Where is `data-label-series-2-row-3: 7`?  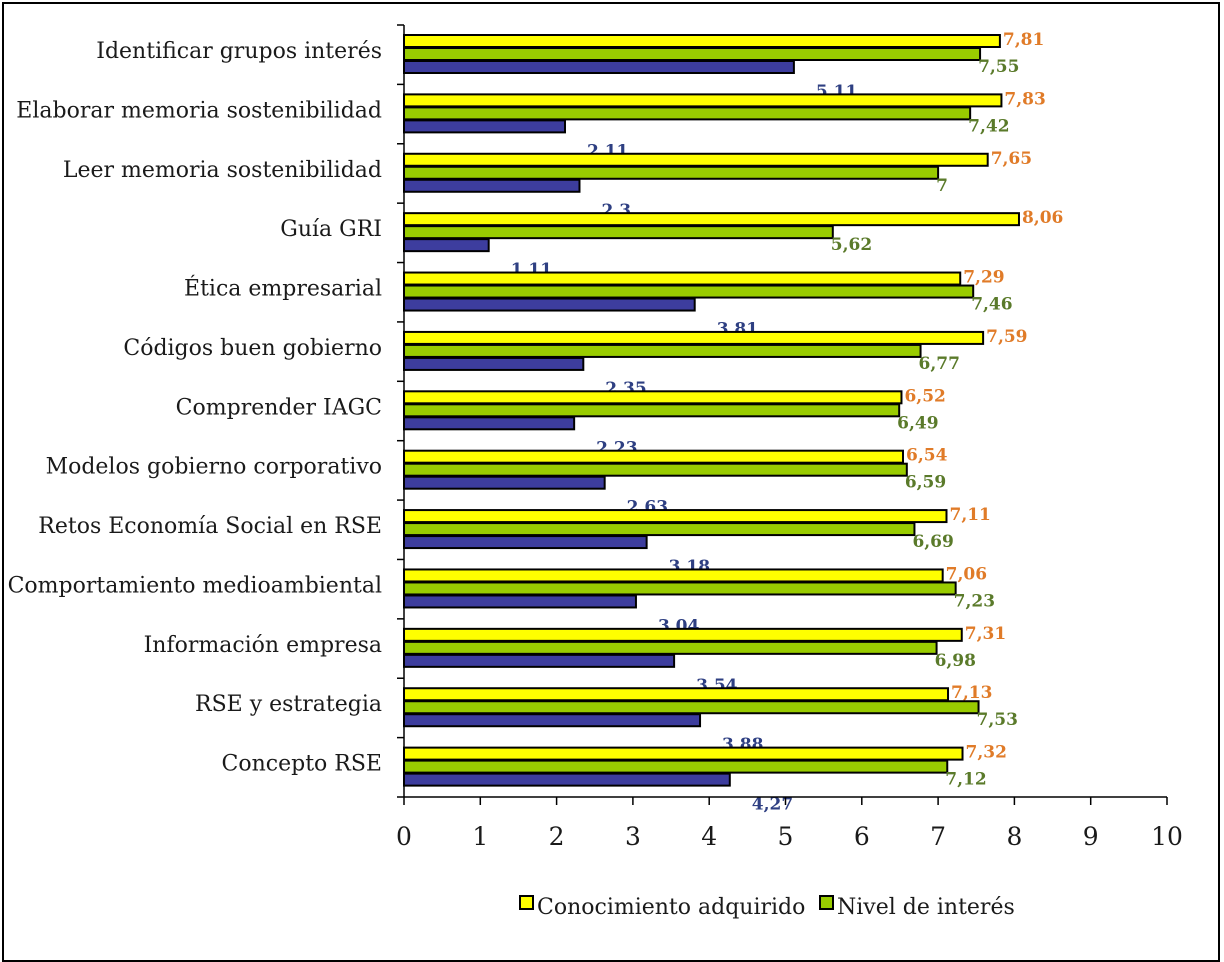 data-label-series-2-row-3: 7 is located at coordinates (942, 186).